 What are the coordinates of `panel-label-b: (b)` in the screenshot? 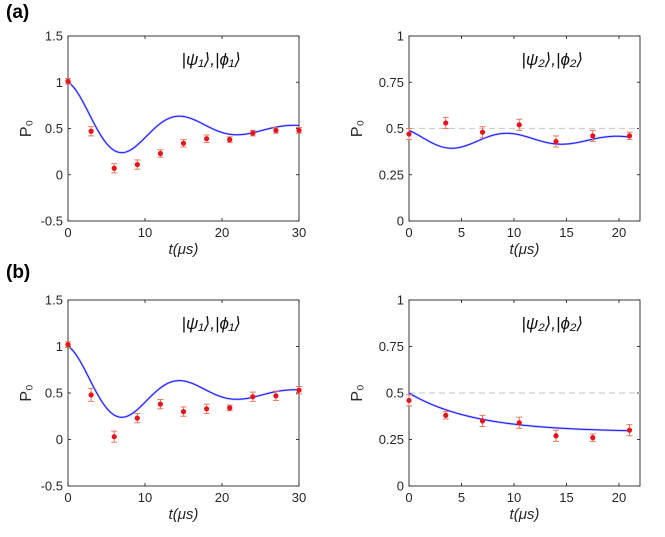 It's located at (18, 272).